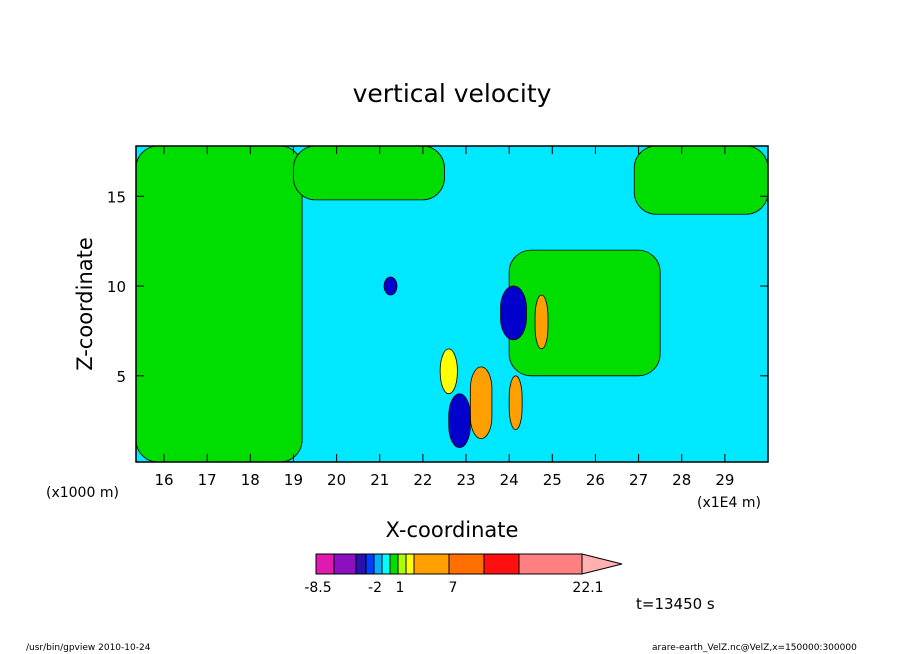 The image size is (904, 654). I want to click on colorbar-tick-label: 7, so click(453, 588).